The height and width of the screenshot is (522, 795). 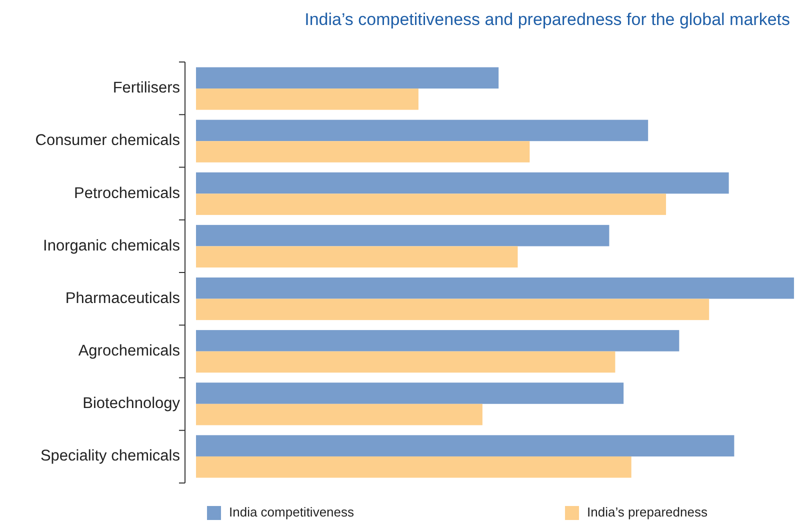 I want to click on y-tick-label: Speciality chemicals, so click(x=110, y=456).